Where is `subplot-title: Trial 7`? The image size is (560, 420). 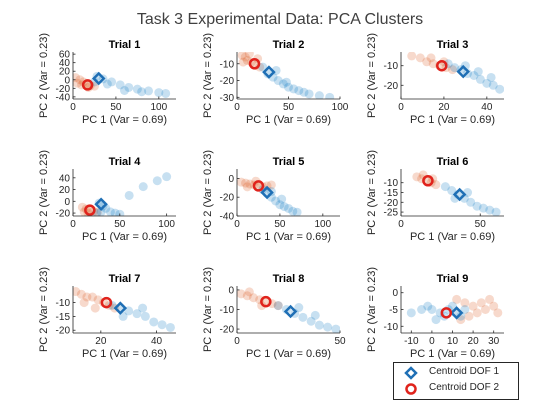
subplot-title: Trial 7 is located at coordinates (125, 279).